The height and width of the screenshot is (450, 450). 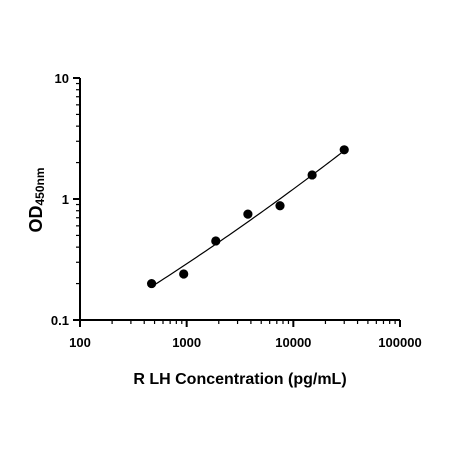 I want to click on svg-text: OD450nm, so click(x=36, y=199).